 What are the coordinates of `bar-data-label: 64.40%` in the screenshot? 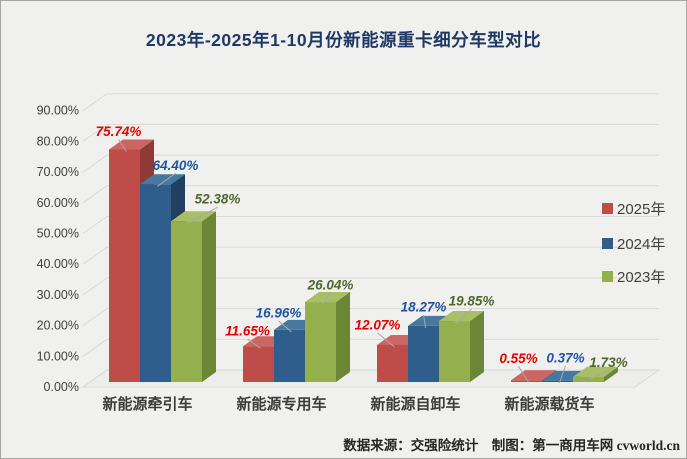 It's located at (176, 165).